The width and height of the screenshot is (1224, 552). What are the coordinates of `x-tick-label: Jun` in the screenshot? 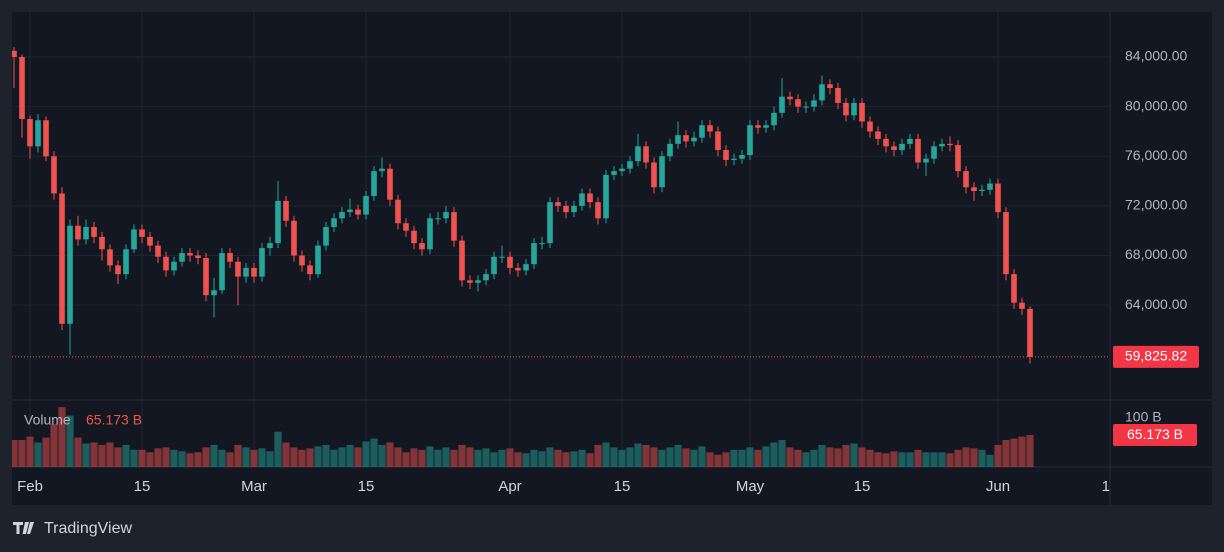 It's located at (998, 486).